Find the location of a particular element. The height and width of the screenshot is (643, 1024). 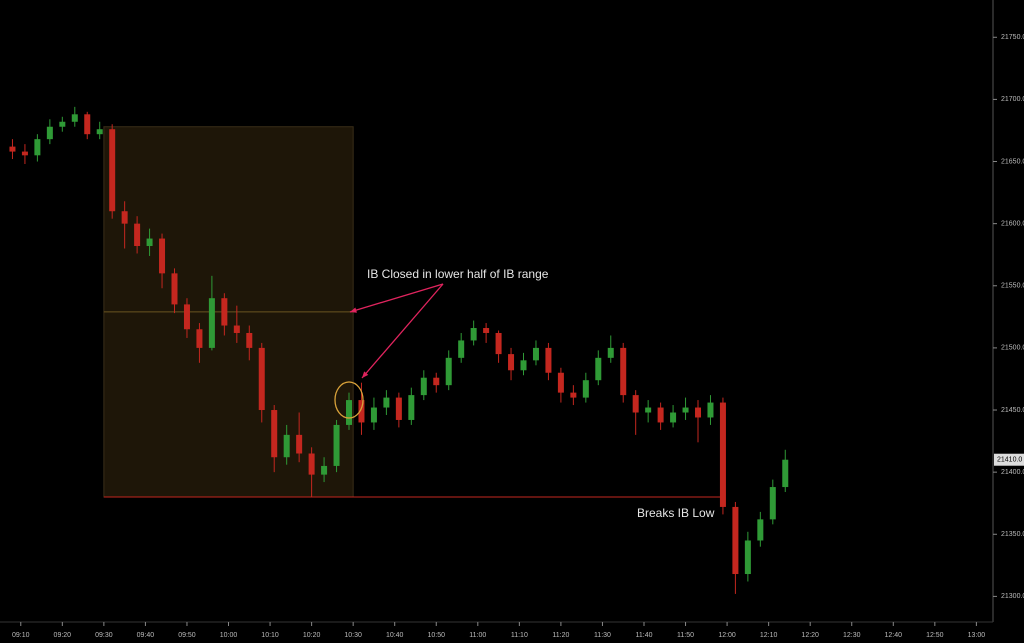

x-tick-label: 12:10 is located at coordinates (769, 635).